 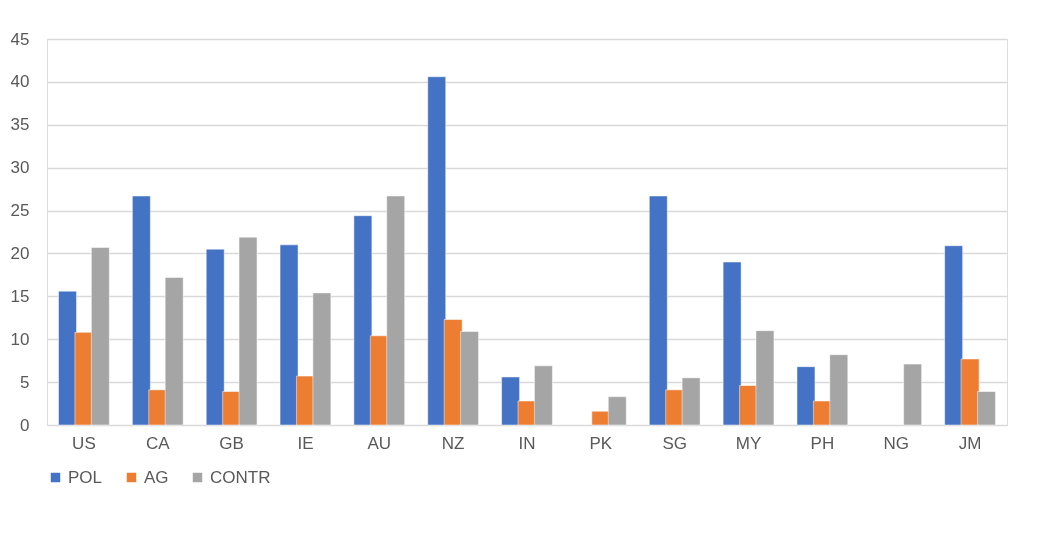 I want to click on x-tick-label: AU, so click(x=379, y=443).